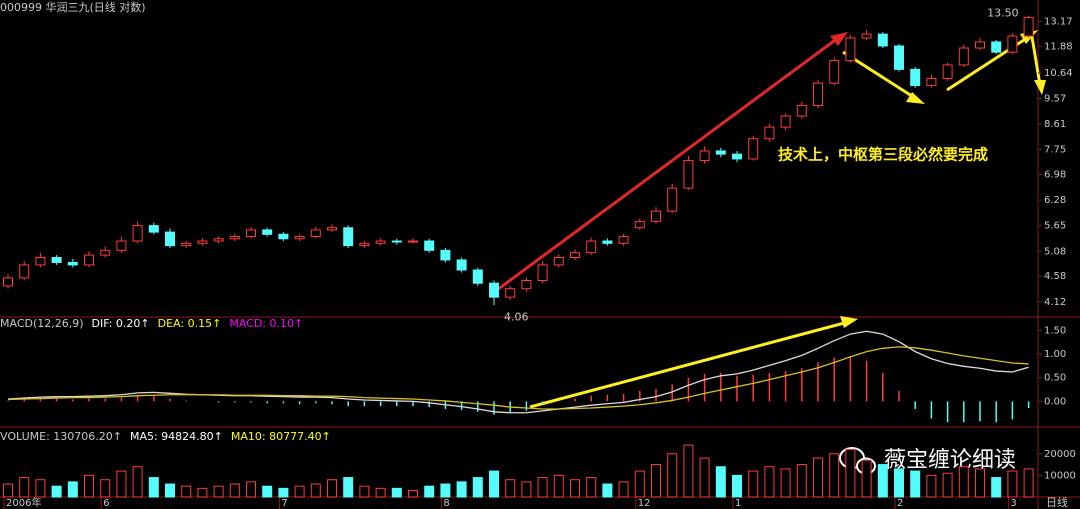 This screenshot has width=1080, height=509. I want to click on y-tick-label: 5.65, so click(1055, 226).